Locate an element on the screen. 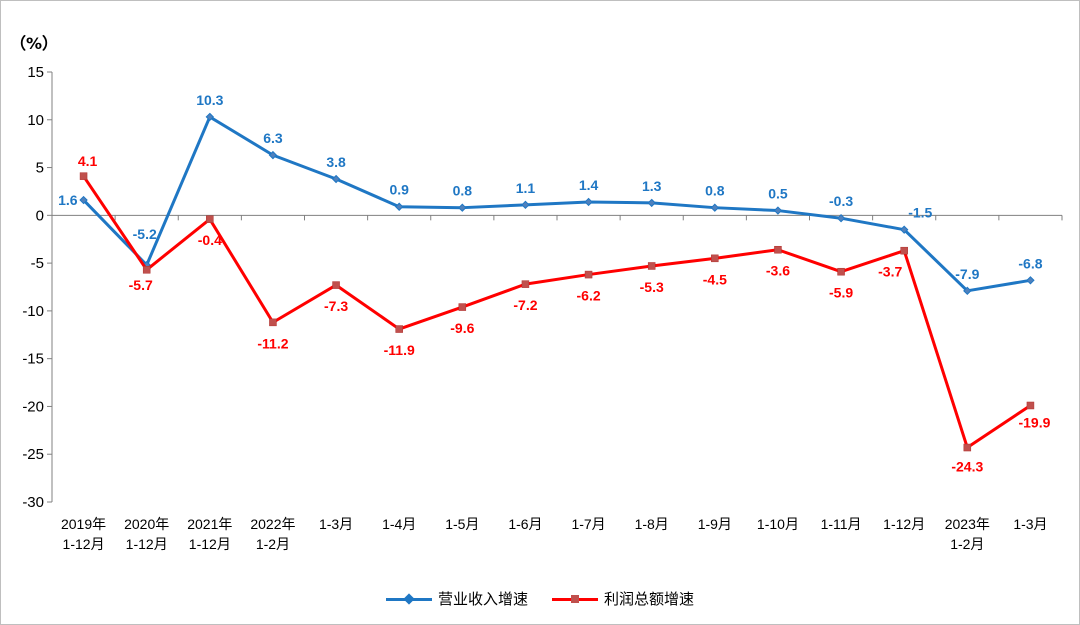 The image size is (1080, 625). x-tick-label: 1-4月 is located at coordinates (399, 524).